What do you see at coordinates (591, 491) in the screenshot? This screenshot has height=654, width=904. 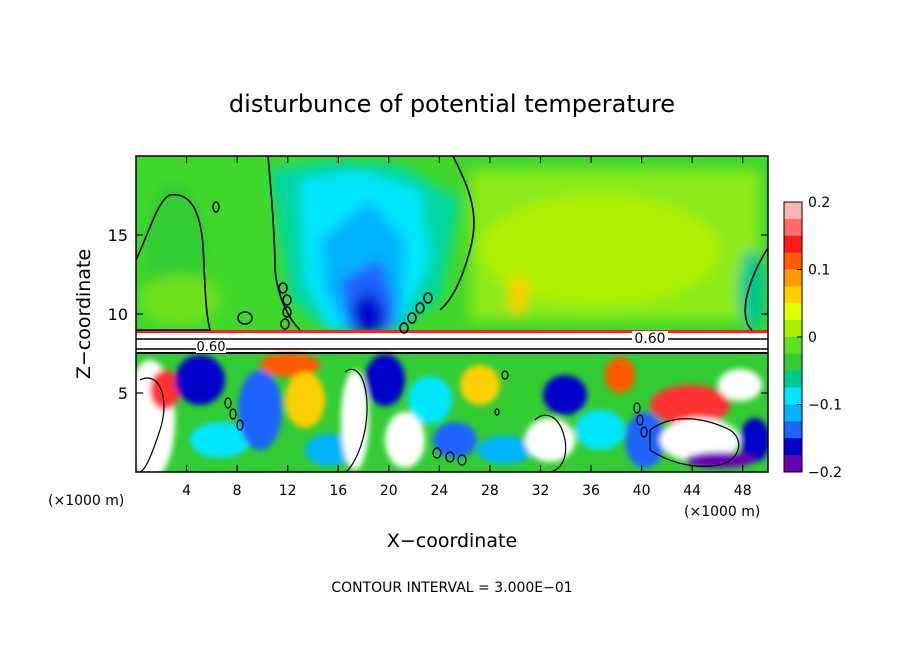 I see `x-tick-label: 36` at bounding box center [591, 491].